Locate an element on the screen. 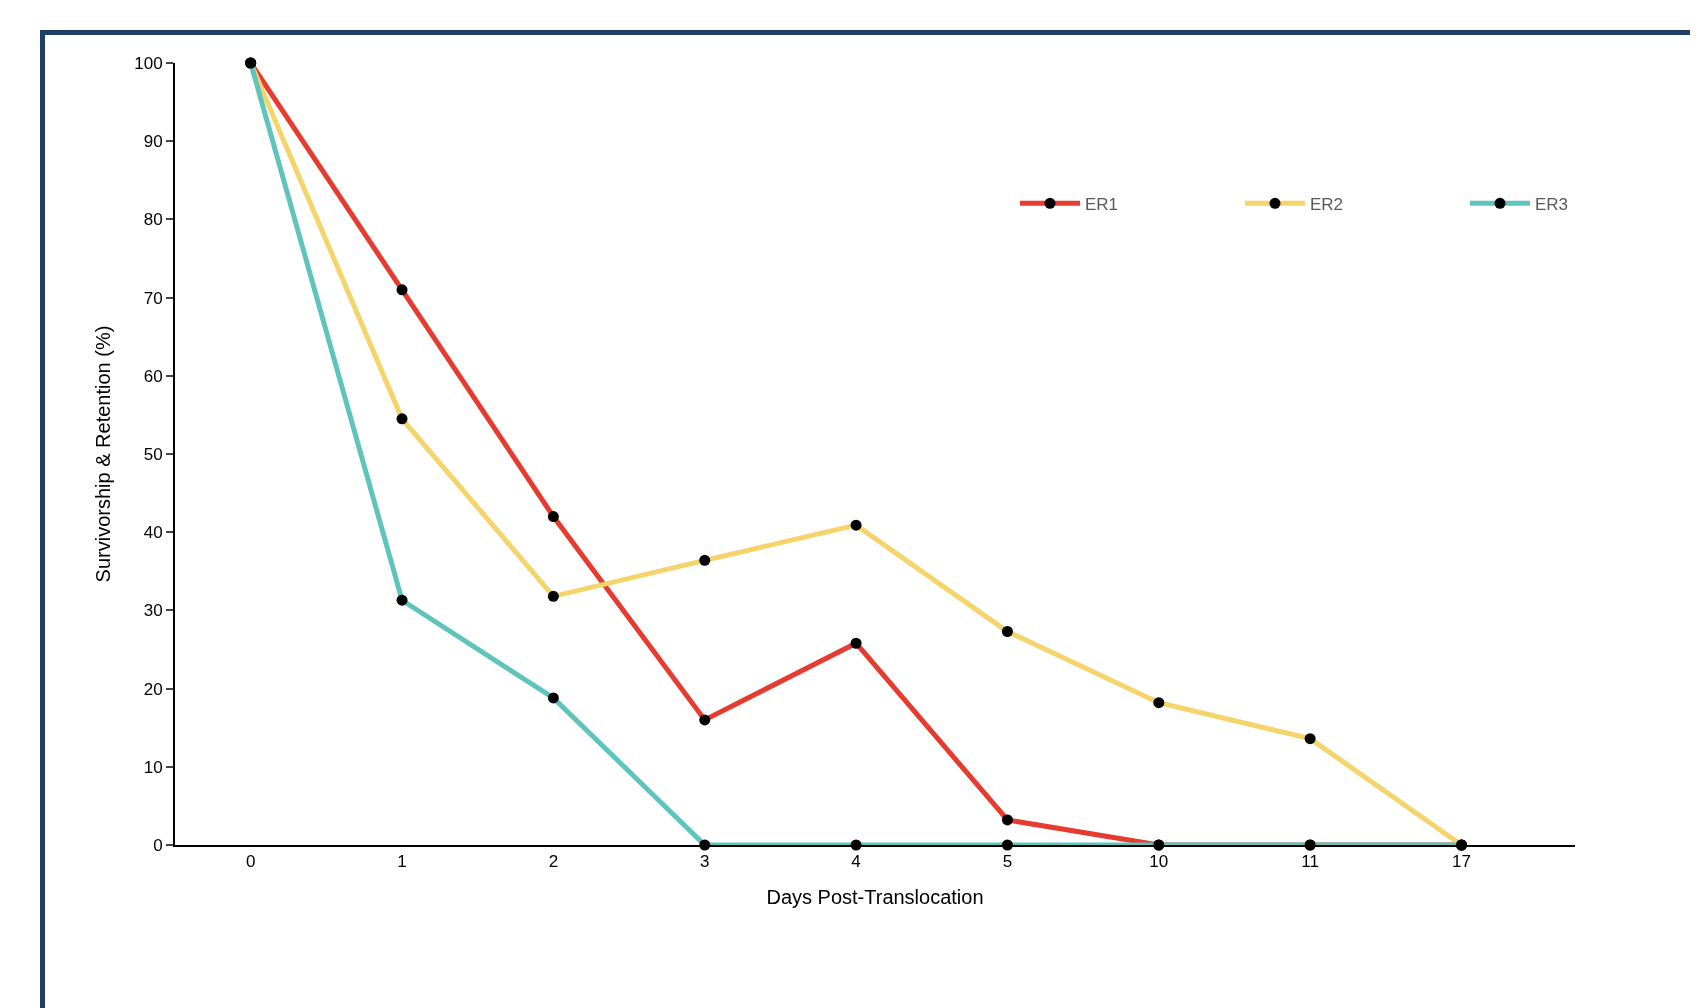 This screenshot has height=1008, width=1705. x-tick-label: 11 is located at coordinates (1310, 862).